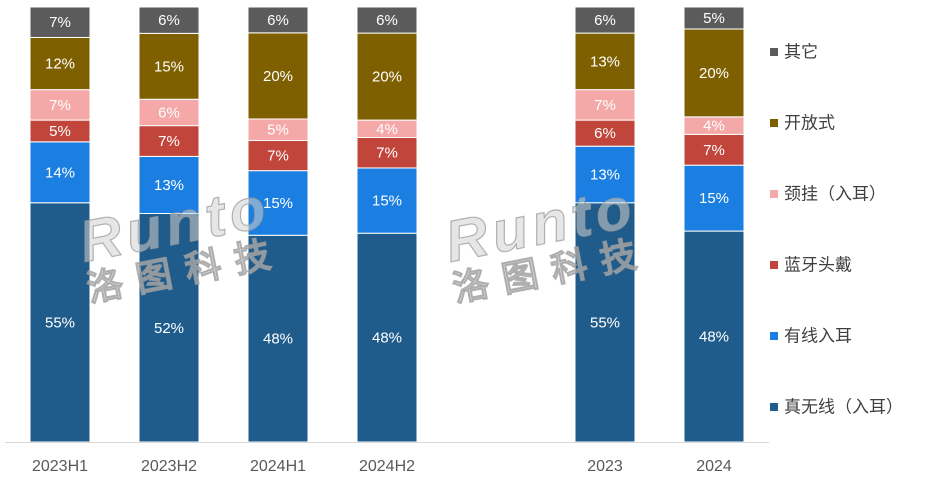 The width and height of the screenshot is (934, 481). I want to click on x-tick-label: 2024, so click(714, 466).